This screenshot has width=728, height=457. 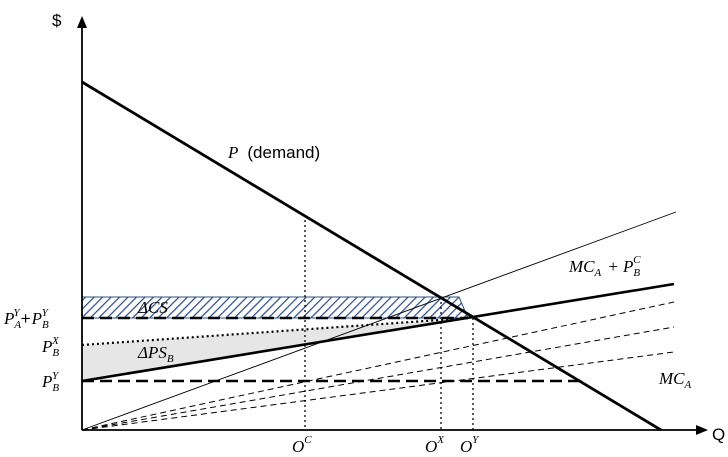 I want to click on x-tick-oc-label: OC, so click(x=302, y=445).